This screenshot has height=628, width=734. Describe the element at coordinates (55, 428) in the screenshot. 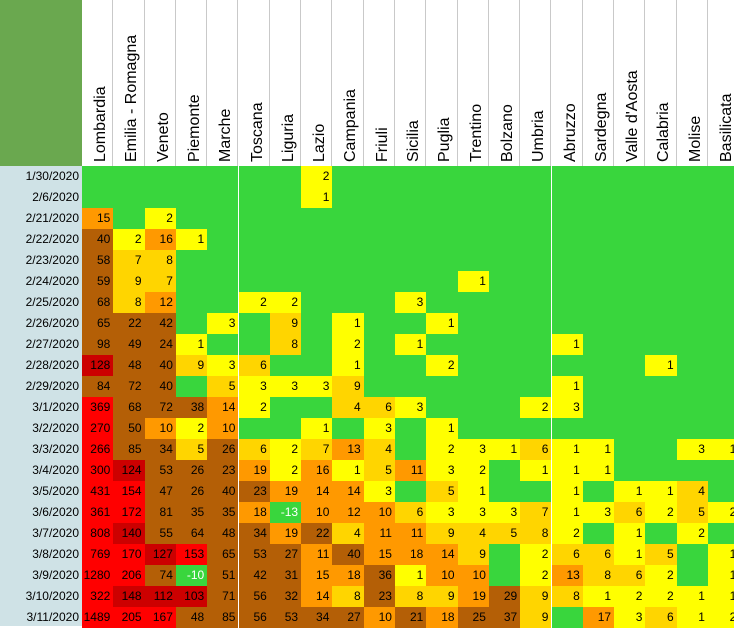

I see `row-label: 3/2/2020` at that location.